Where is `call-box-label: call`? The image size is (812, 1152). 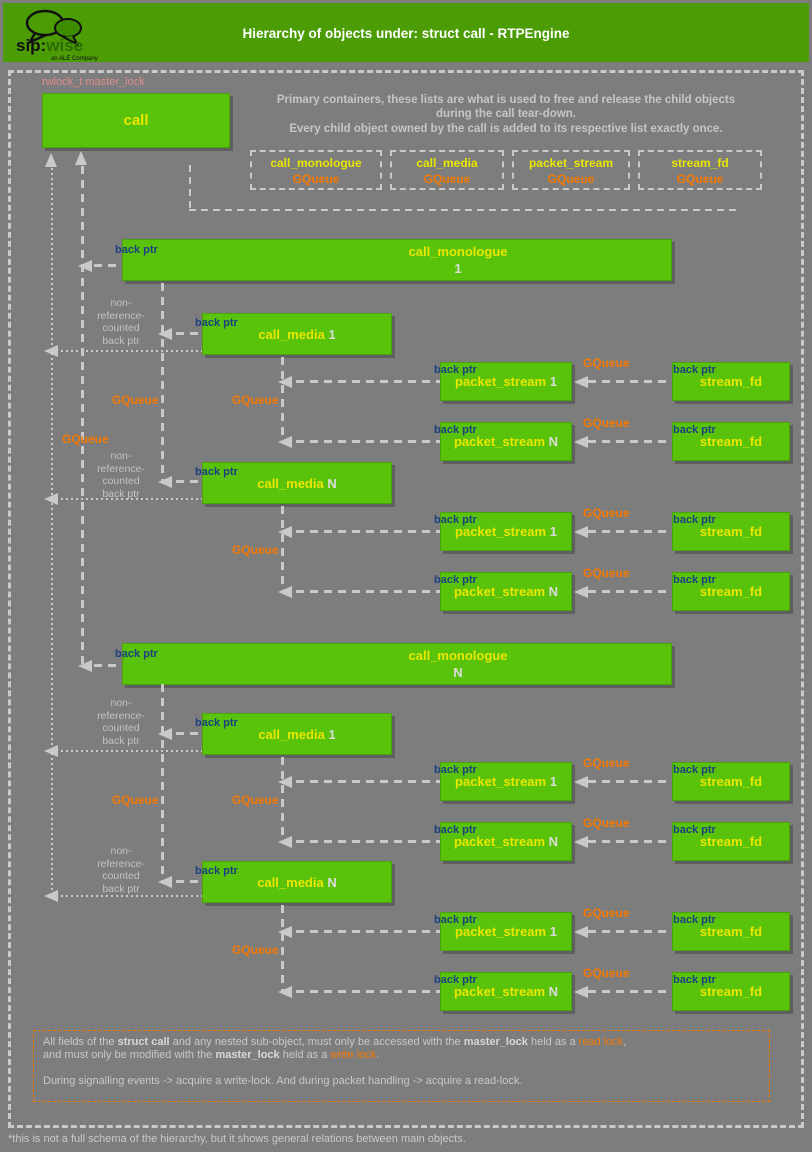
call-box-label: call is located at coordinates (136, 120).